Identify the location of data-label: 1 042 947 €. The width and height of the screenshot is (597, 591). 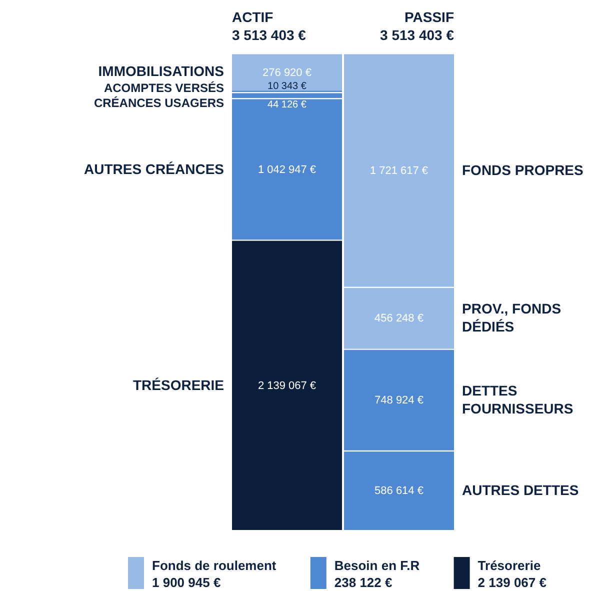
(287, 170).